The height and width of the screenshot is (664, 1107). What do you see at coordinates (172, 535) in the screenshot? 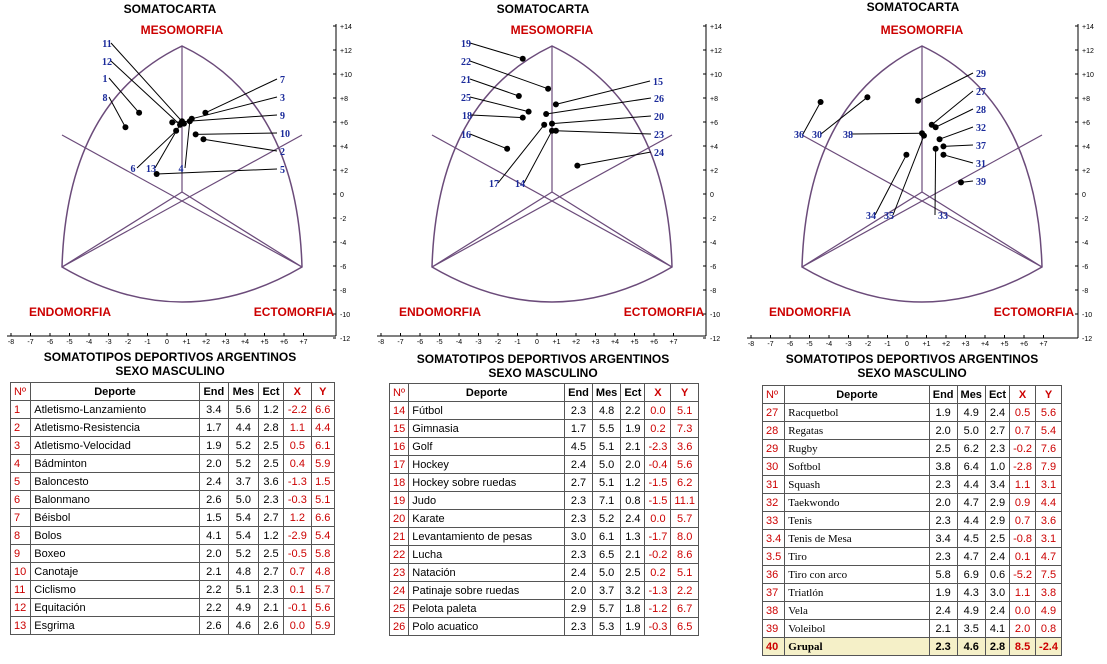
I see `table-row: 8 Bolos 4.1 5.4 1.2 -2.9 5.4` at bounding box center [172, 535].